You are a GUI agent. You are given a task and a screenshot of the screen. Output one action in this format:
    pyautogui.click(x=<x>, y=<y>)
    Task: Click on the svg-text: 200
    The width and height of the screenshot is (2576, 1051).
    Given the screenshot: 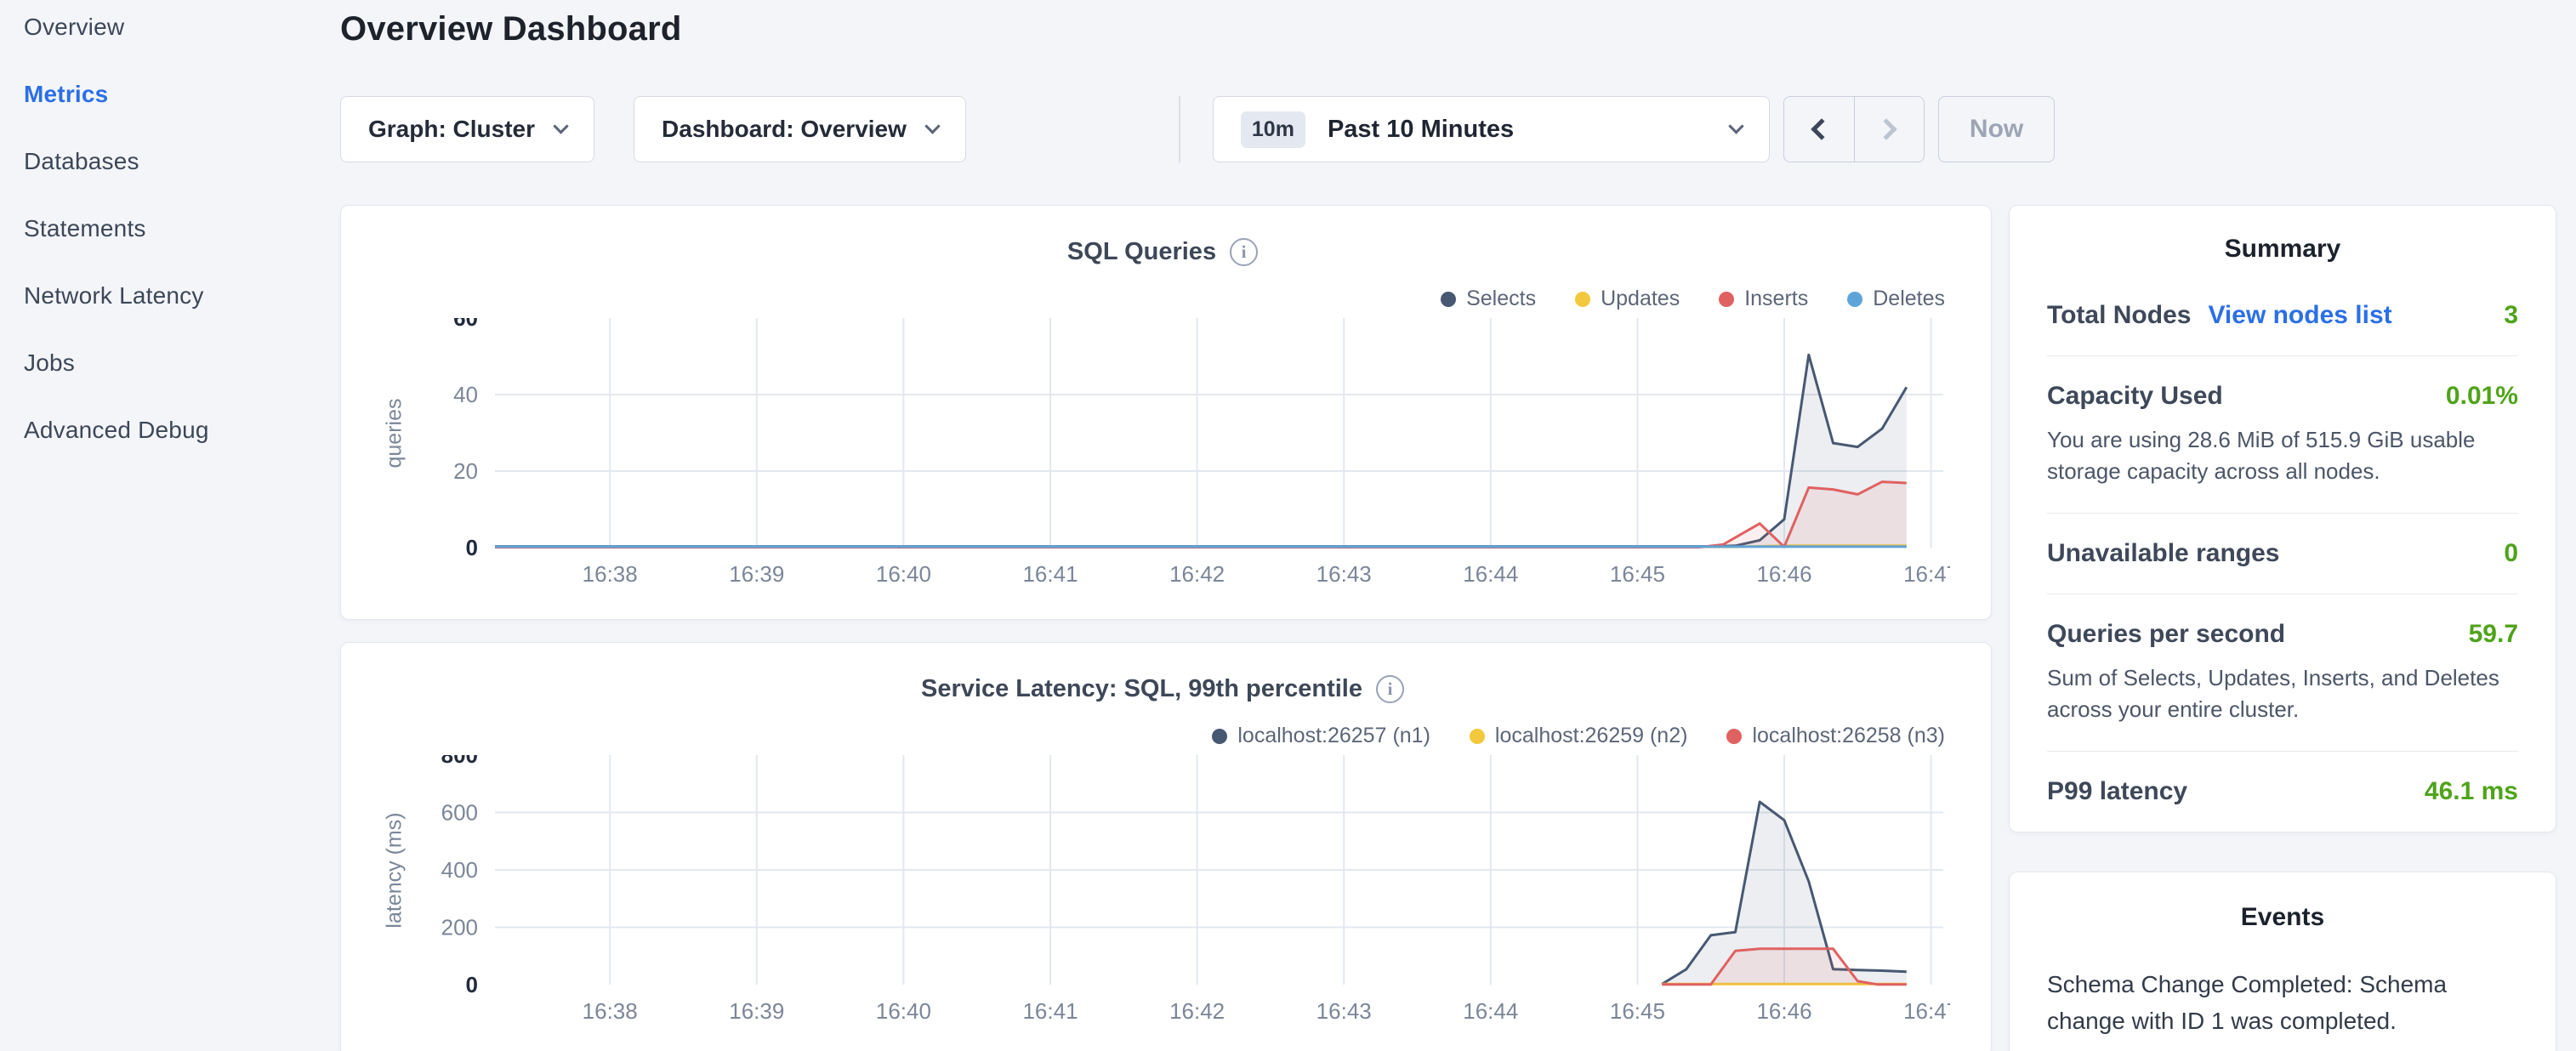 What is the action you would take?
    pyautogui.click(x=459, y=928)
    